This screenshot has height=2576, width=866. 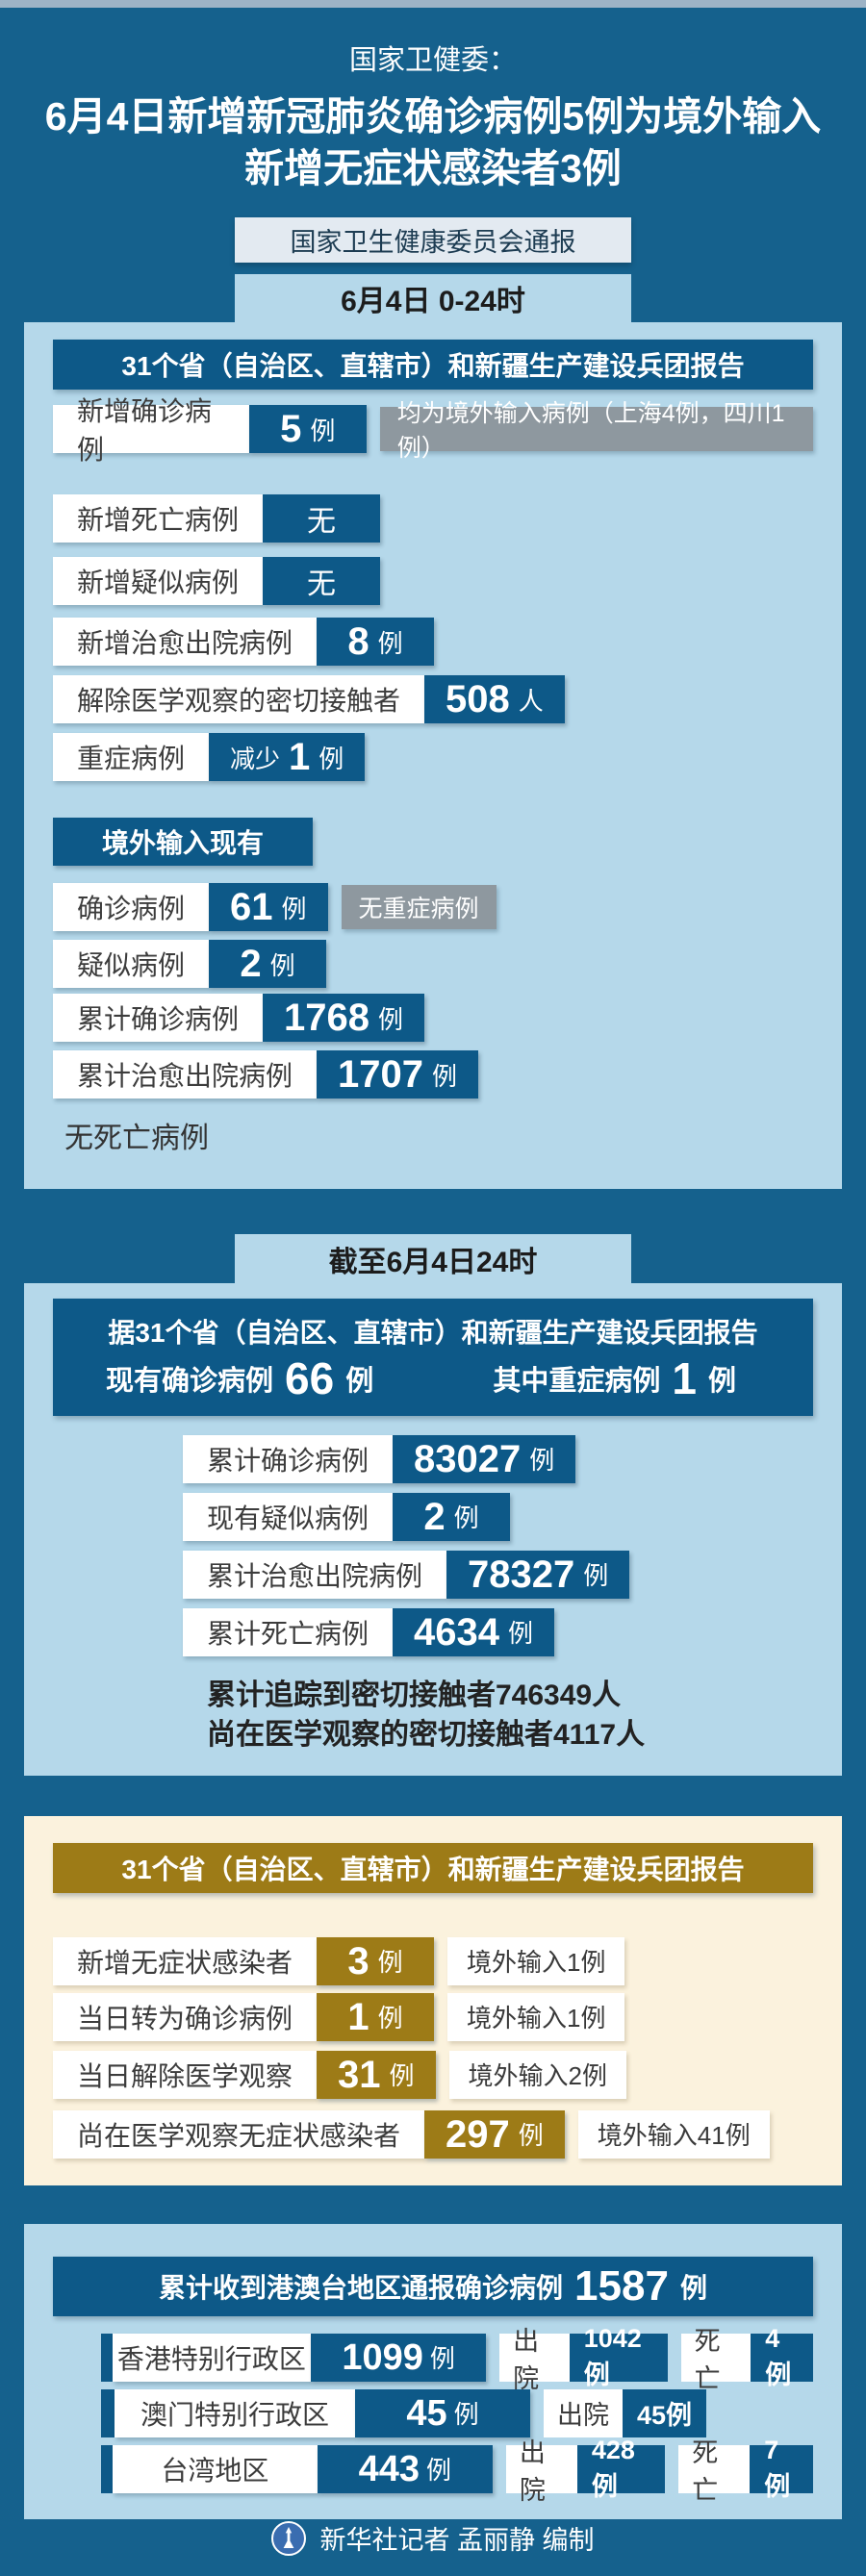 What do you see at coordinates (433, 1376) in the screenshot?
I see `section2-headline-stats: 现有确诊病例 66 例 其中重症病例 1 例` at bounding box center [433, 1376].